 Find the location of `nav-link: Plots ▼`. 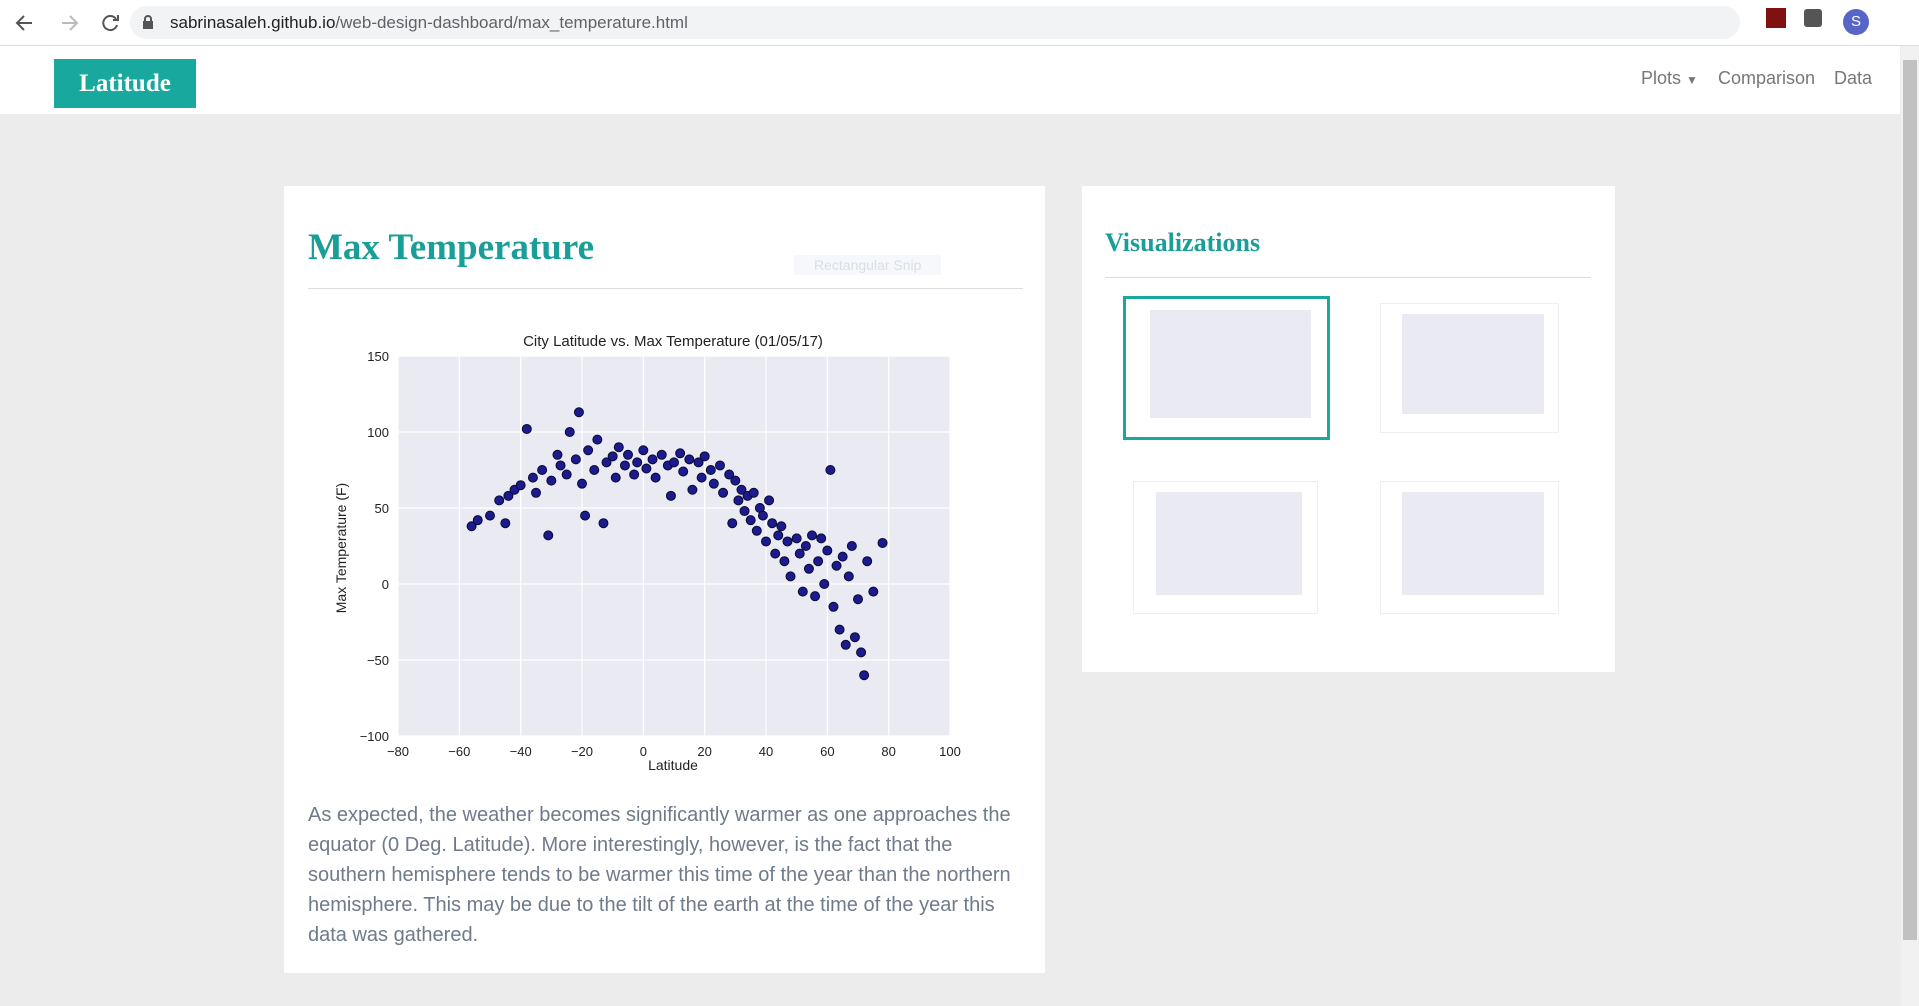

nav-link: Plots ▼ is located at coordinates (1669, 78).